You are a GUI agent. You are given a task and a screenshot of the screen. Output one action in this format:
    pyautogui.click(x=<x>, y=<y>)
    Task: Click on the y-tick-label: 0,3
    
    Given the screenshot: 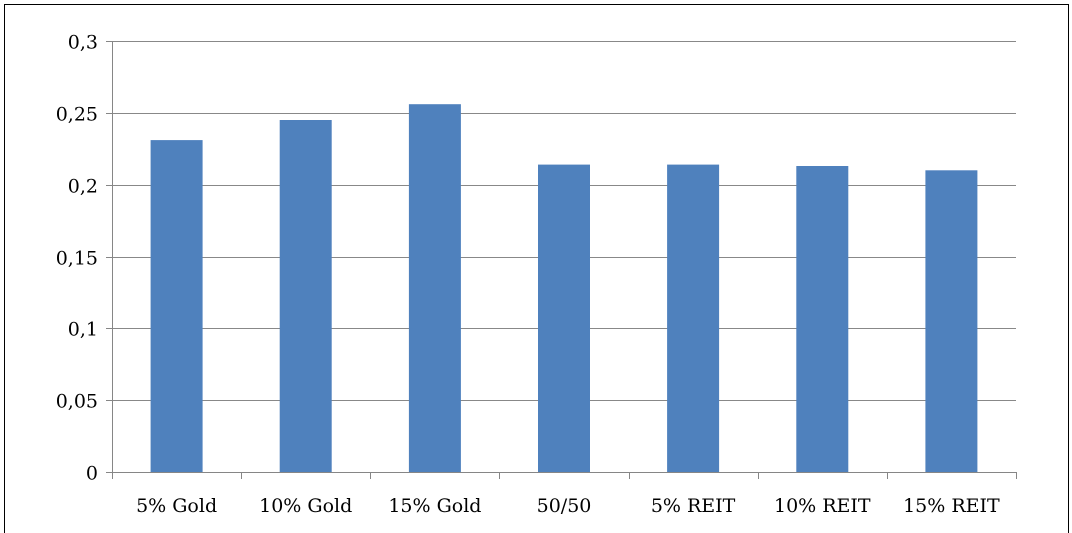 What is the action you would take?
    pyautogui.click(x=83, y=43)
    